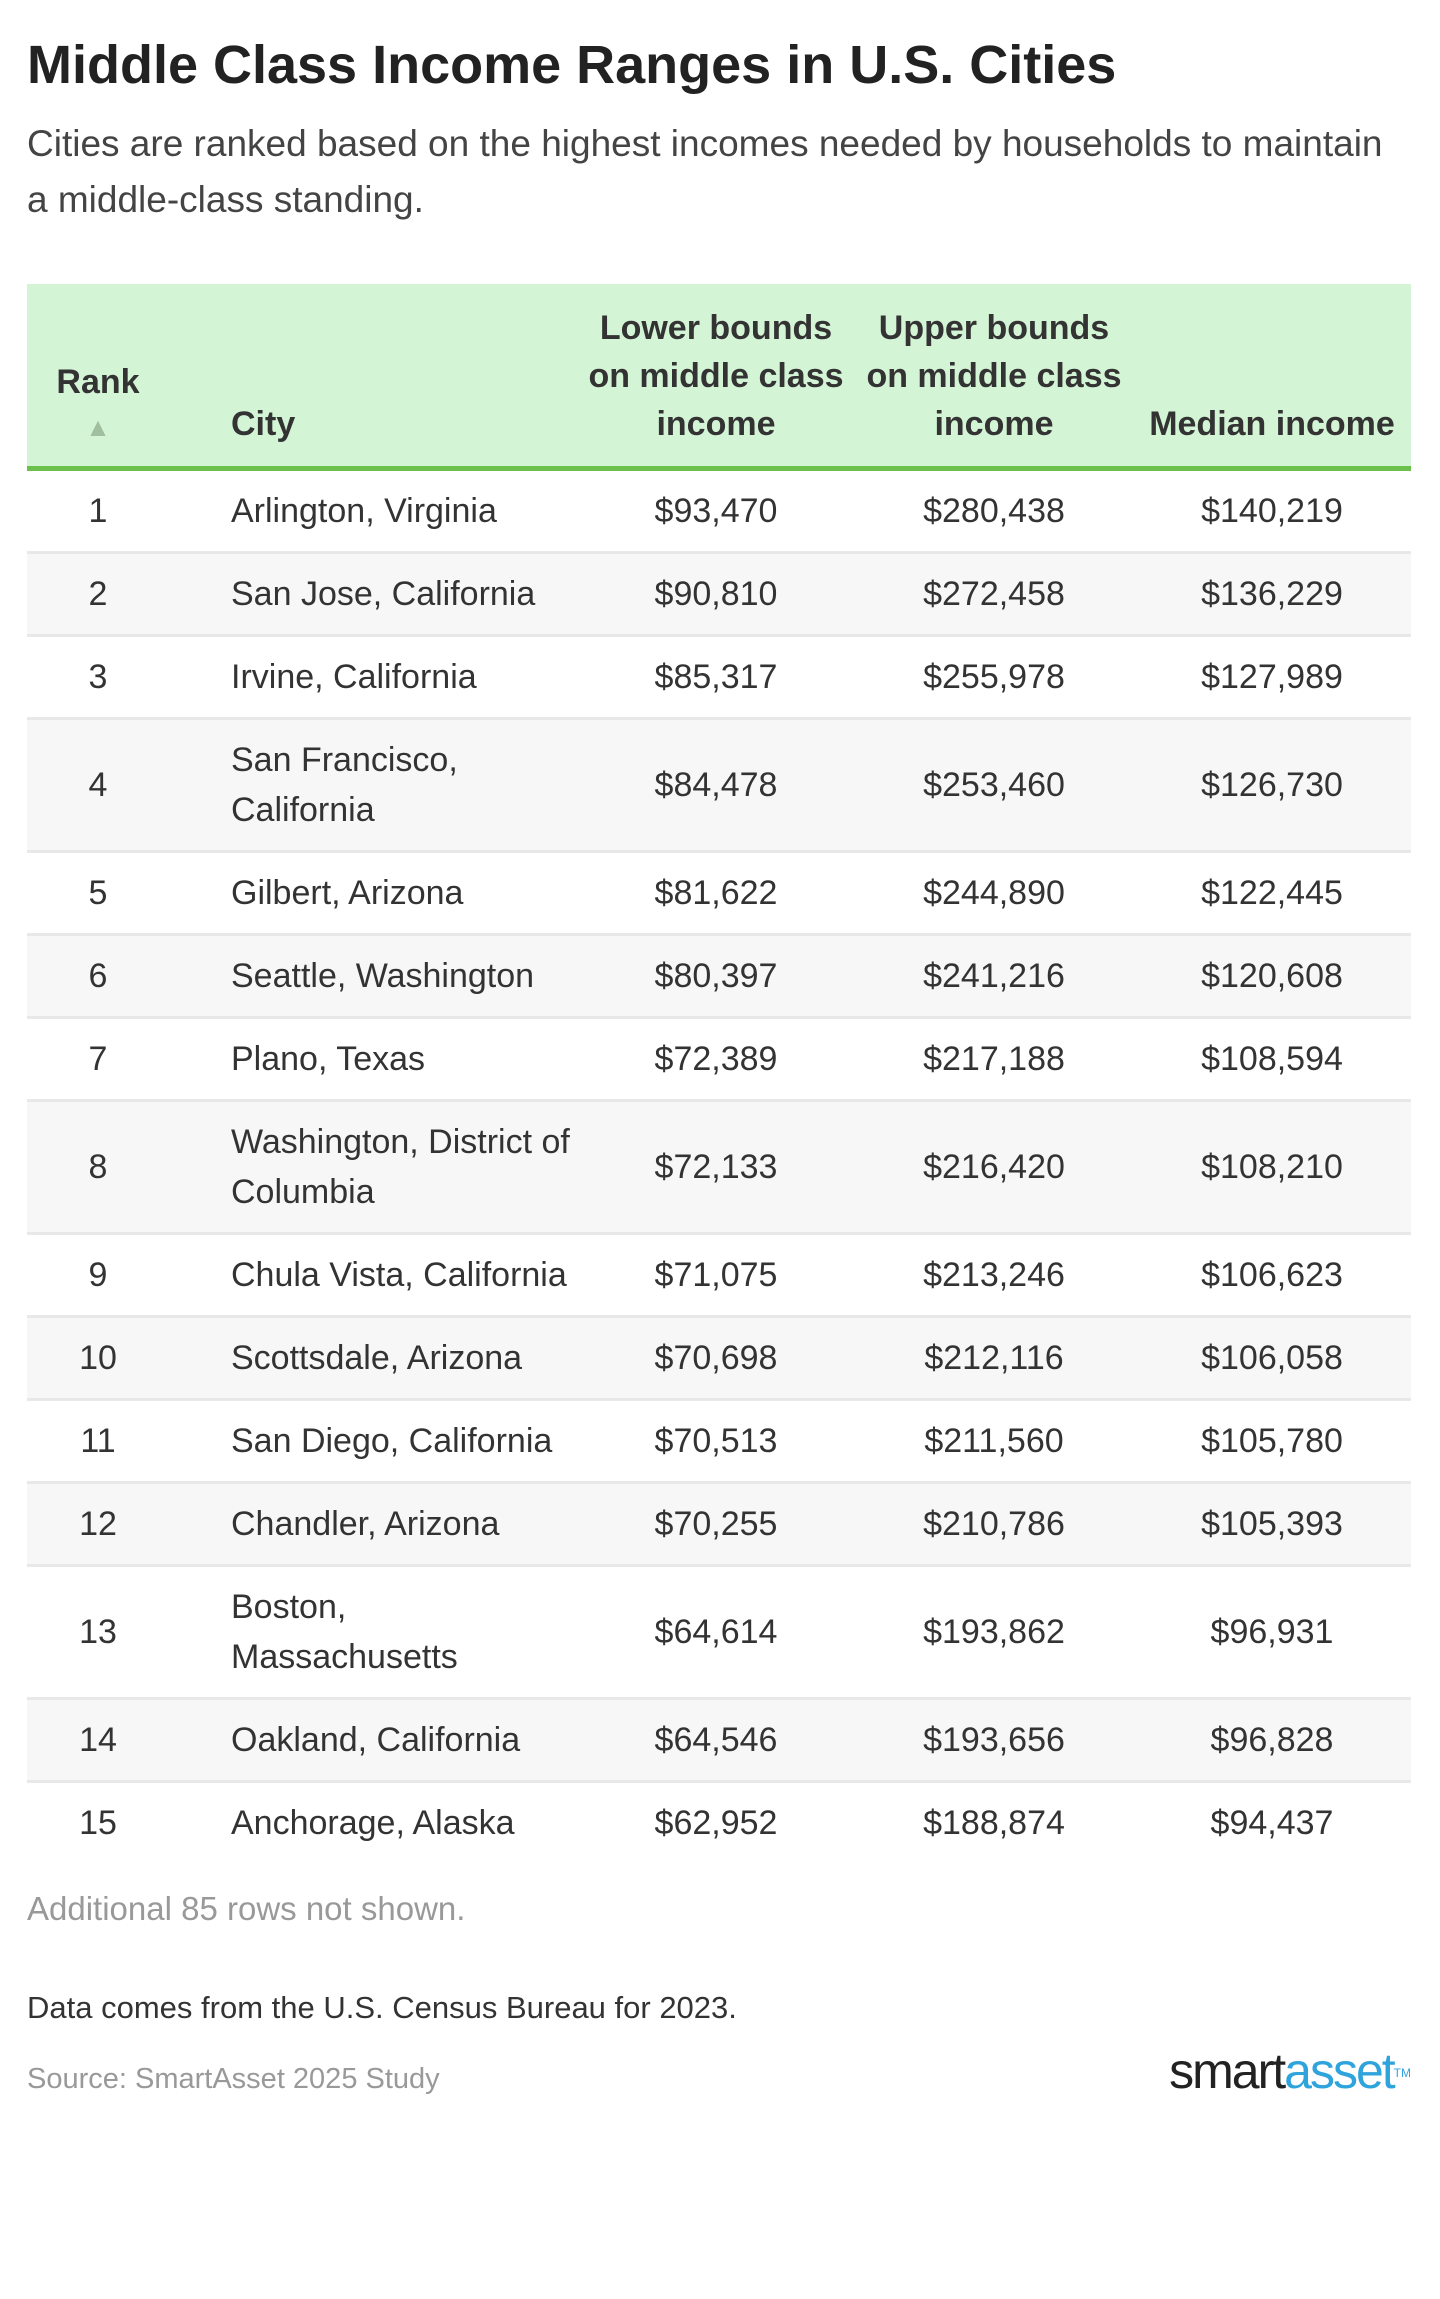 The height and width of the screenshot is (2299, 1440). Describe the element at coordinates (1272, 1059) in the screenshot. I see `cell-median: $108,594` at that location.